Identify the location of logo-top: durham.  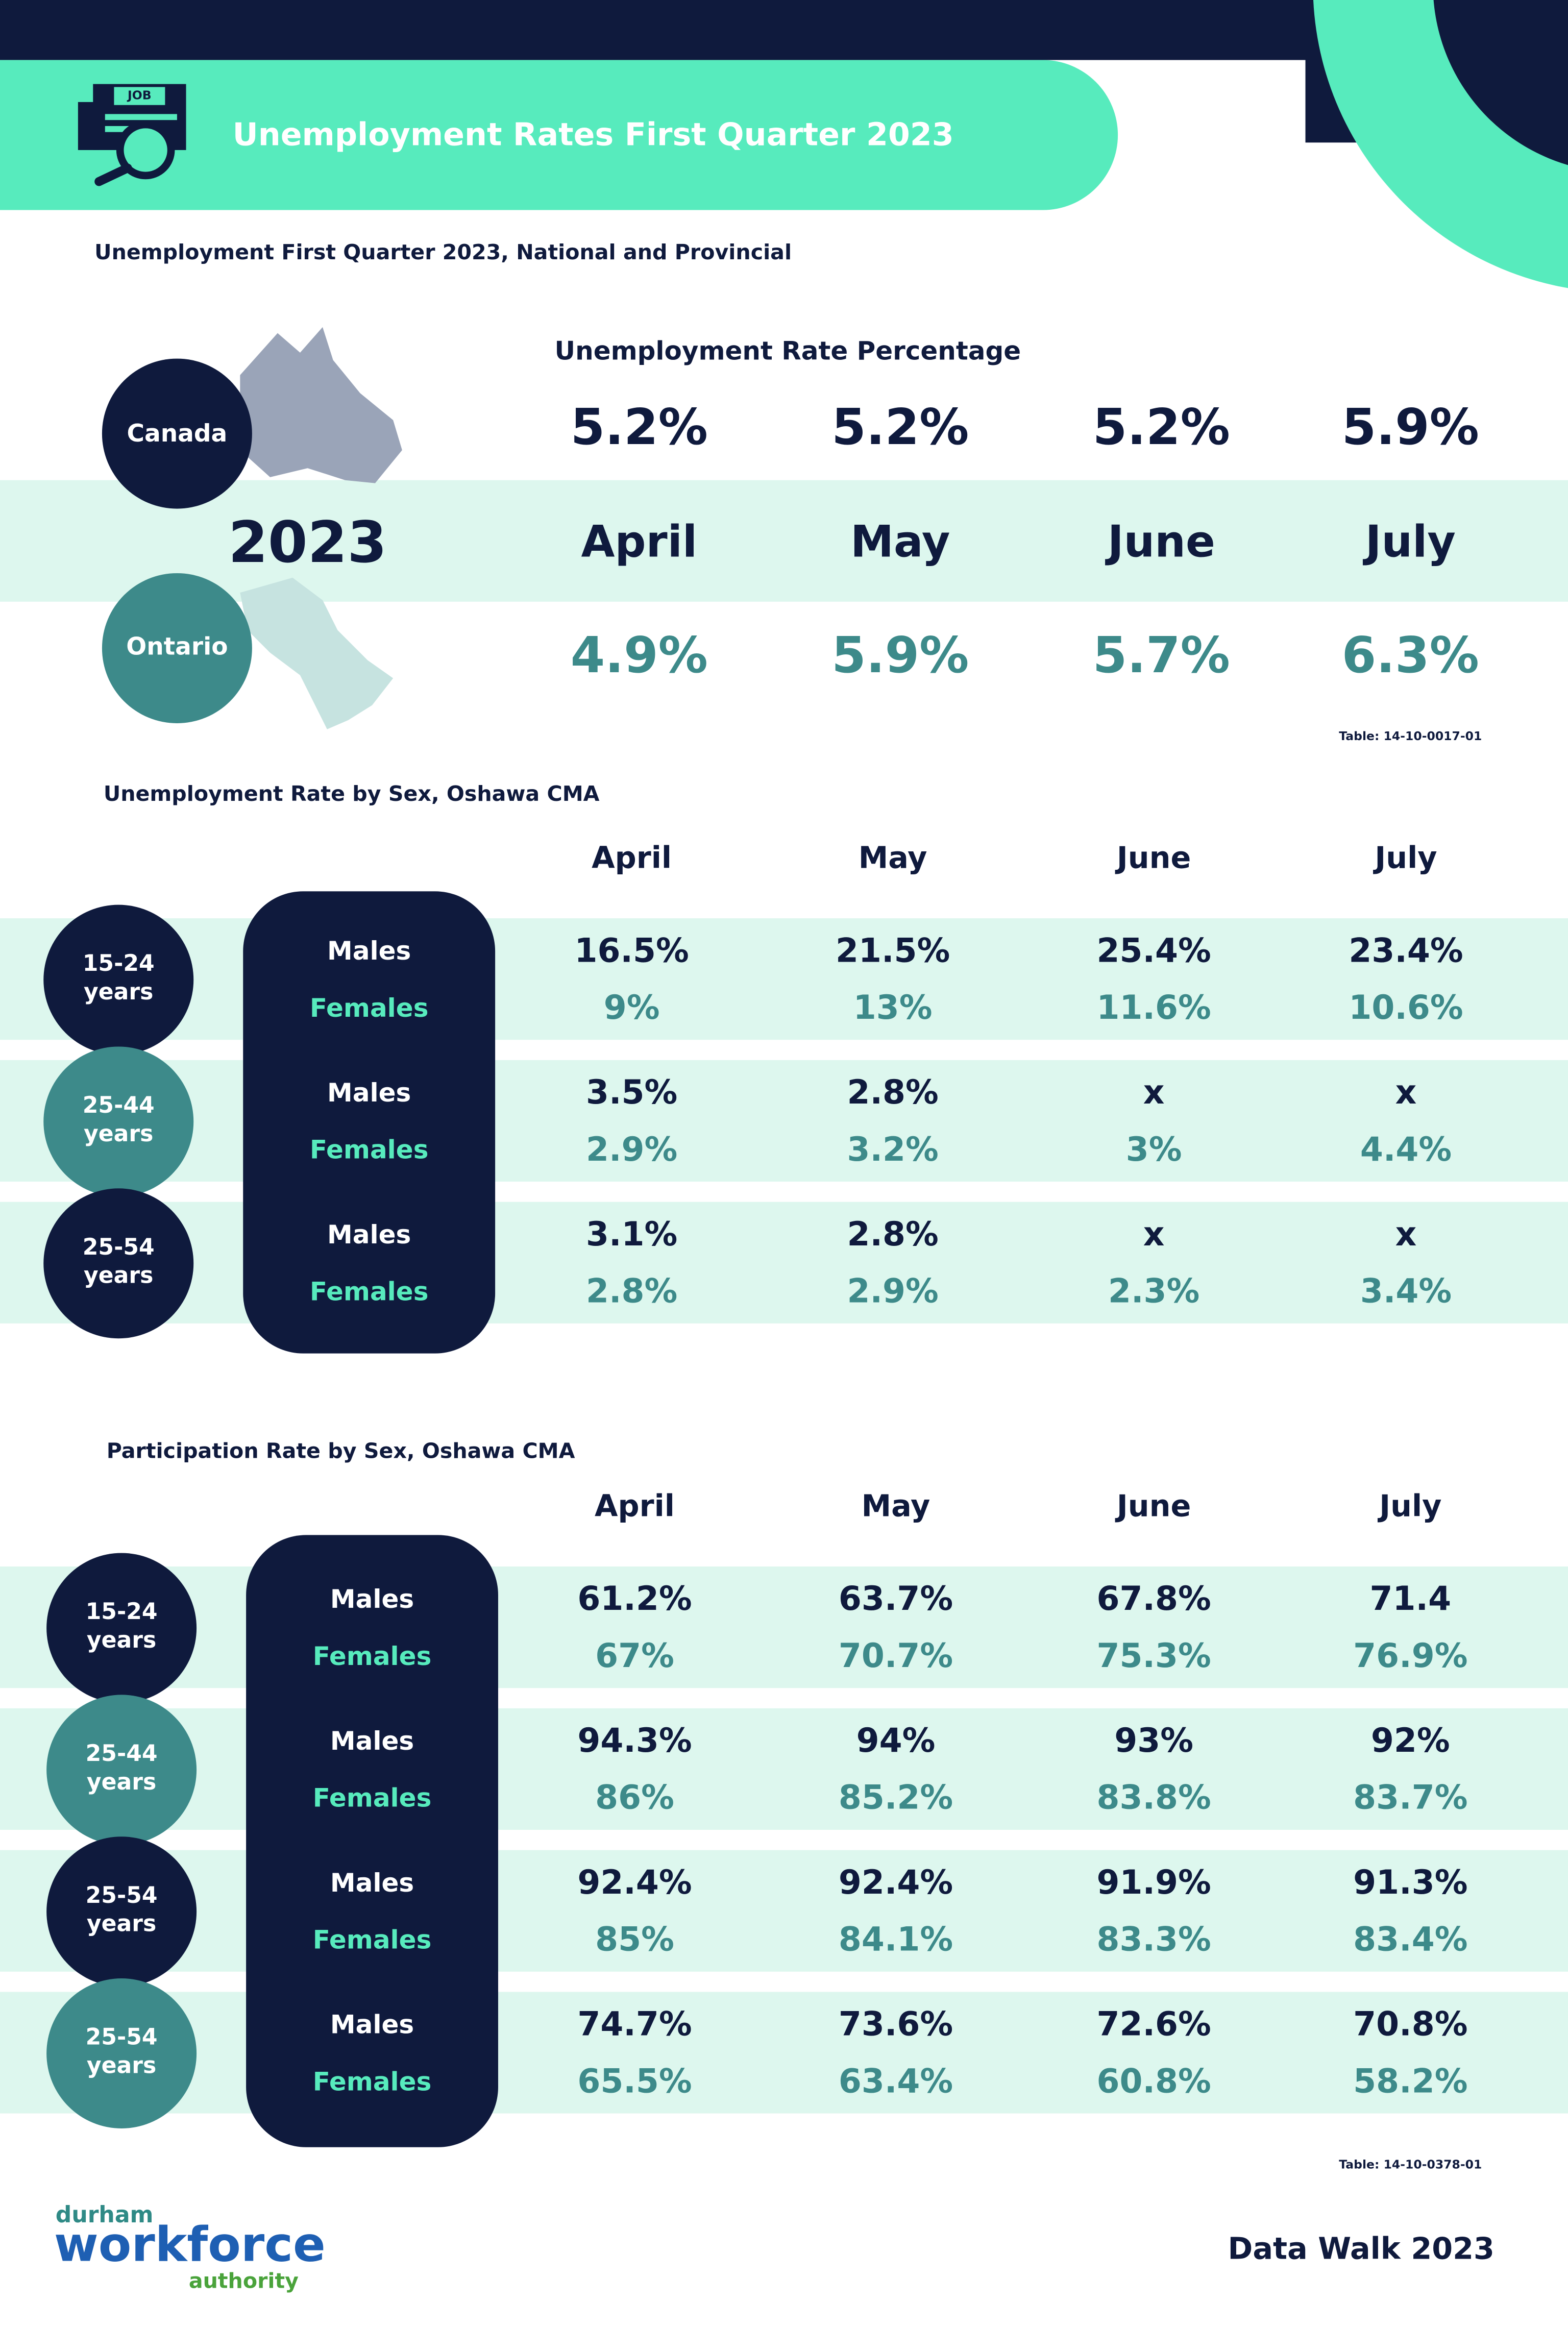
(105, 2215).